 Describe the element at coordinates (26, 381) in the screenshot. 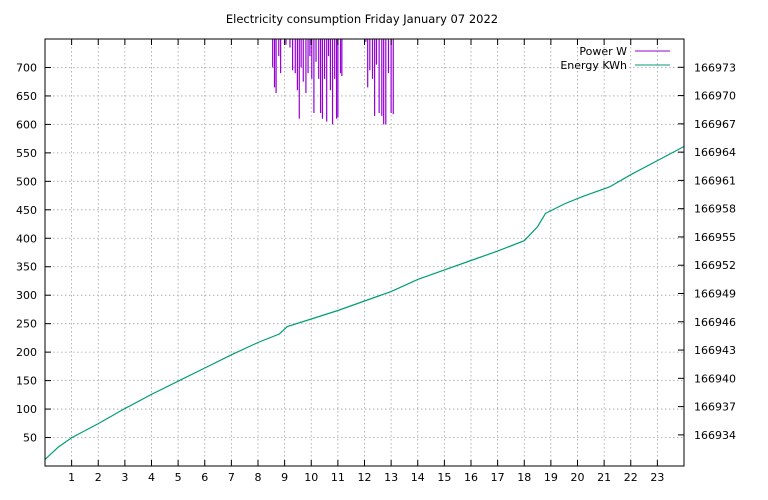

I see `y-tick-label: 150` at that location.